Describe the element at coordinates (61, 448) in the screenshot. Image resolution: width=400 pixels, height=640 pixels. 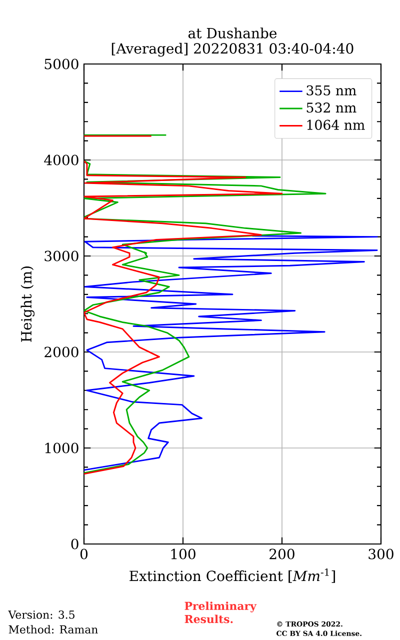
I see `y-tick-label: 1000` at that location.